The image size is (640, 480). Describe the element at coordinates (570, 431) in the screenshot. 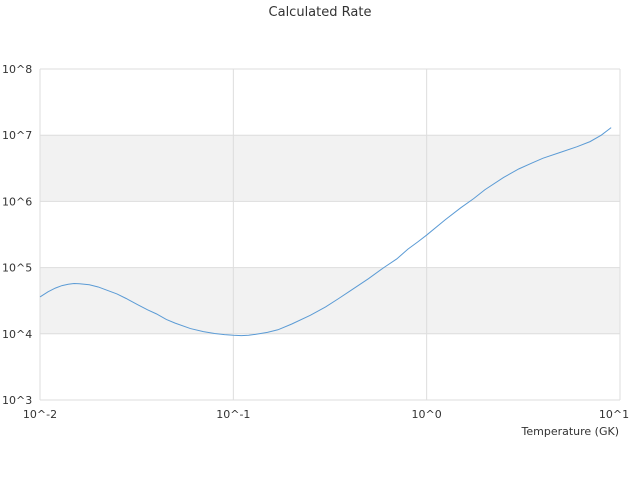

I see `x-axis-title: Temperature (GK)` at that location.